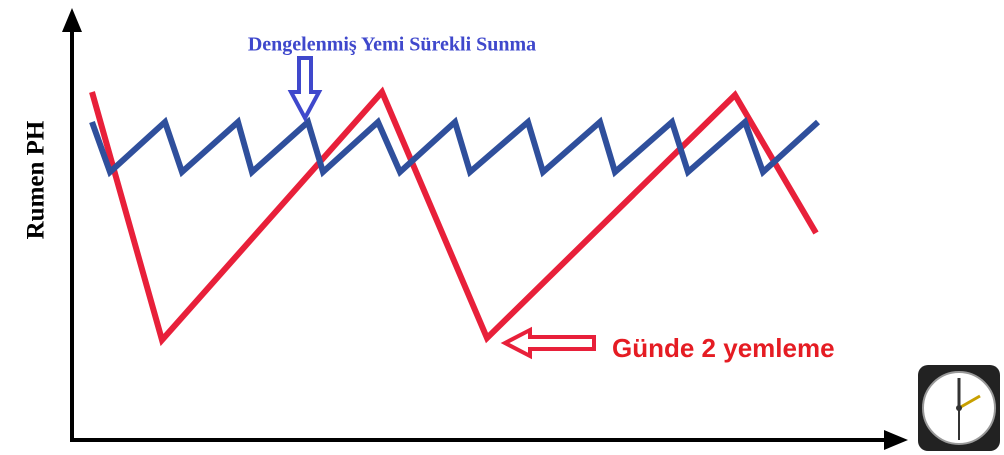 This screenshot has height=455, width=1004. Describe the element at coordinates (72, 20) in the screenshot. I see `y-axis-arrow` at that location.